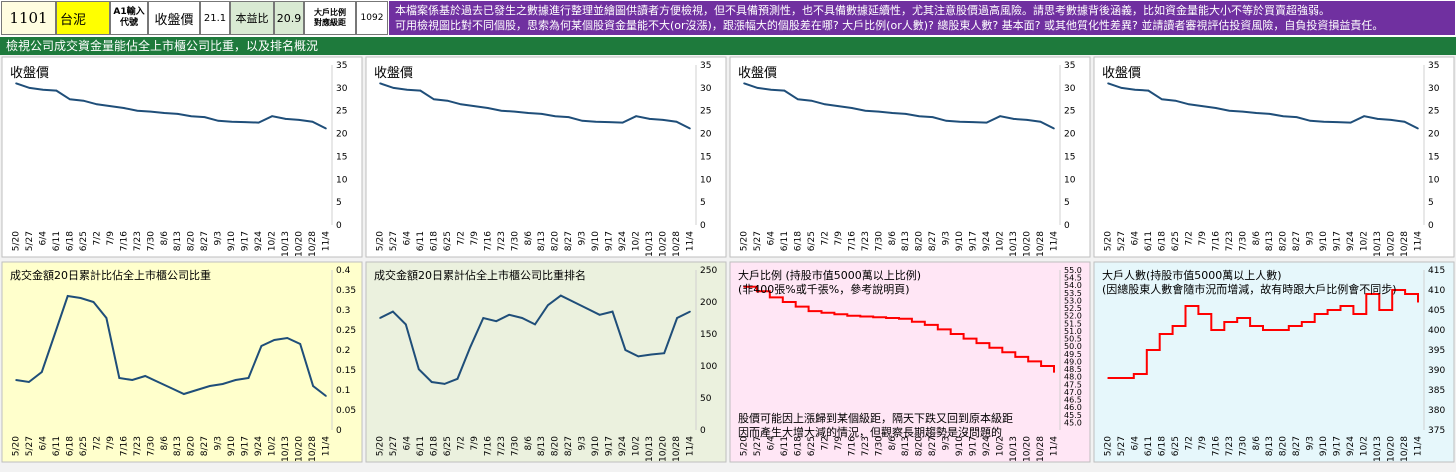  What do you see at coordinates (1436, 371) in the screenshot?
I see `y-tick-label: 390` at bounding box center [1436, 371].